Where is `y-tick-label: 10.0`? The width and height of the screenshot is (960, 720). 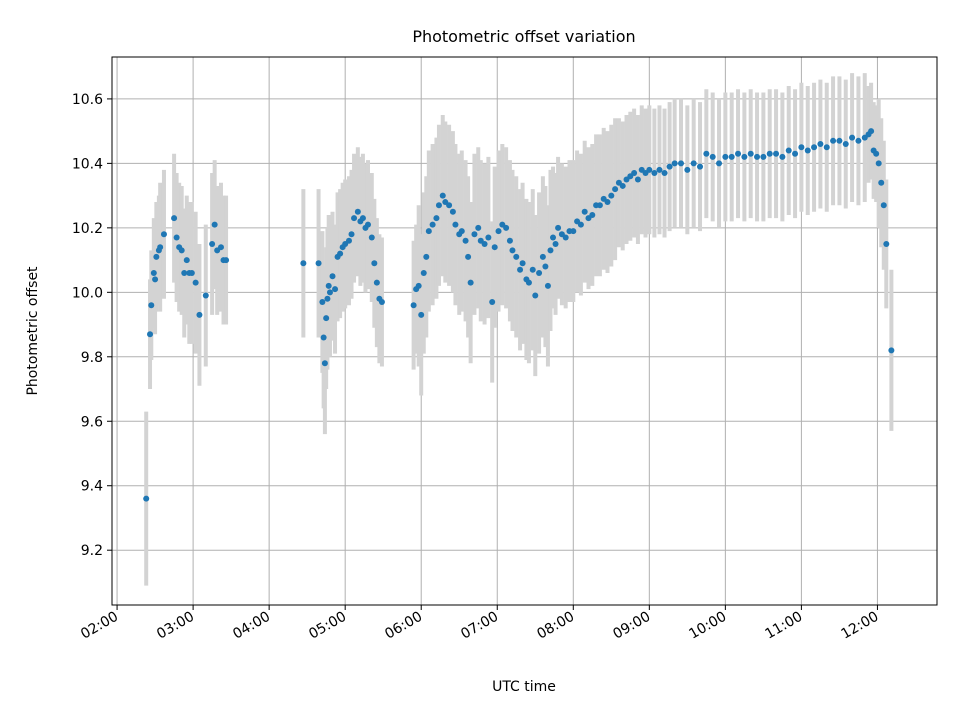 y-tick-label: 10.0 is located at coordinates (87, 293).